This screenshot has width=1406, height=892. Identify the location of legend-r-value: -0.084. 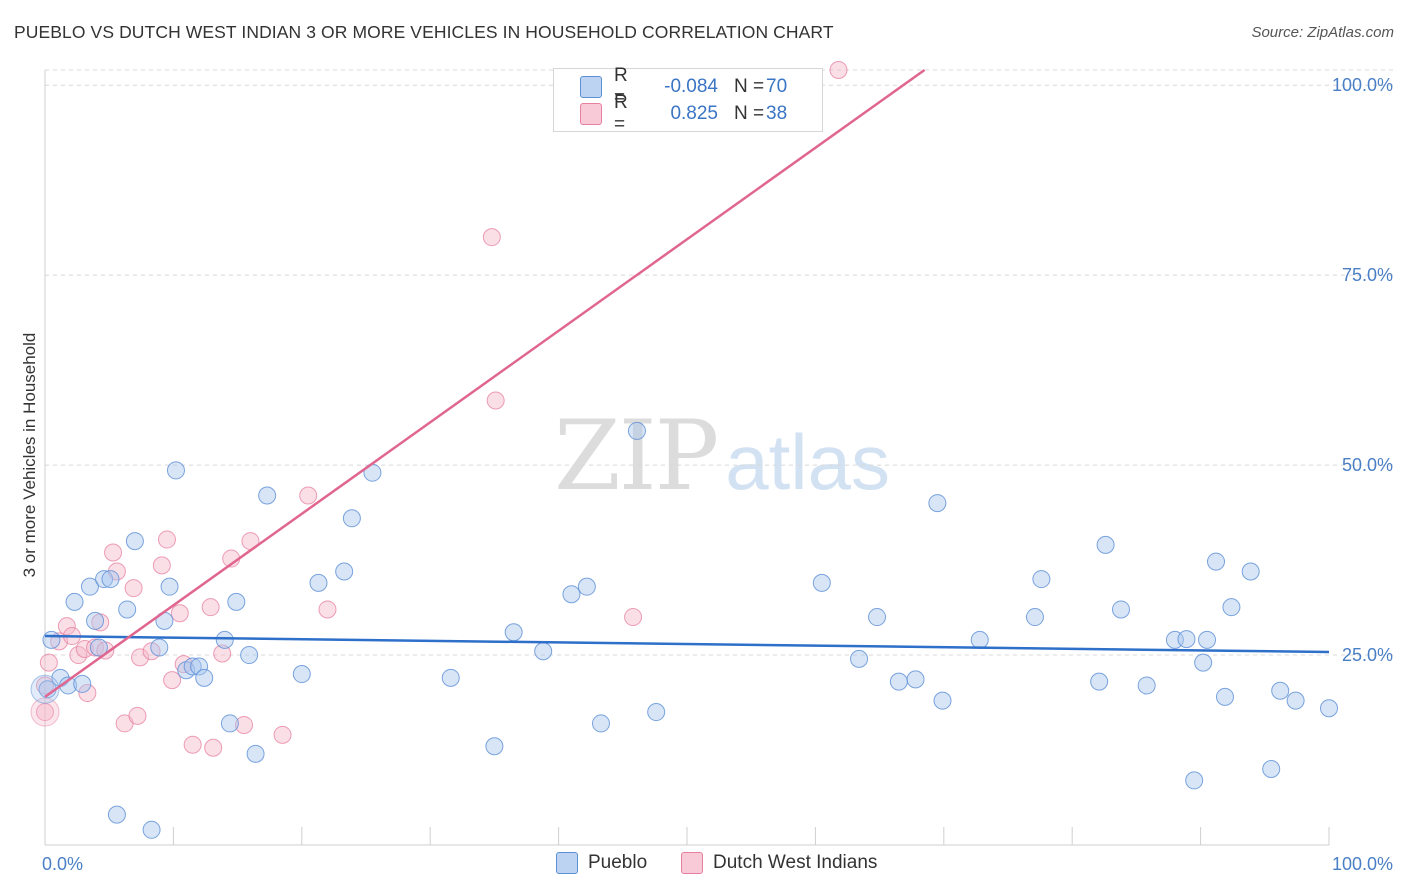
(691, 86).